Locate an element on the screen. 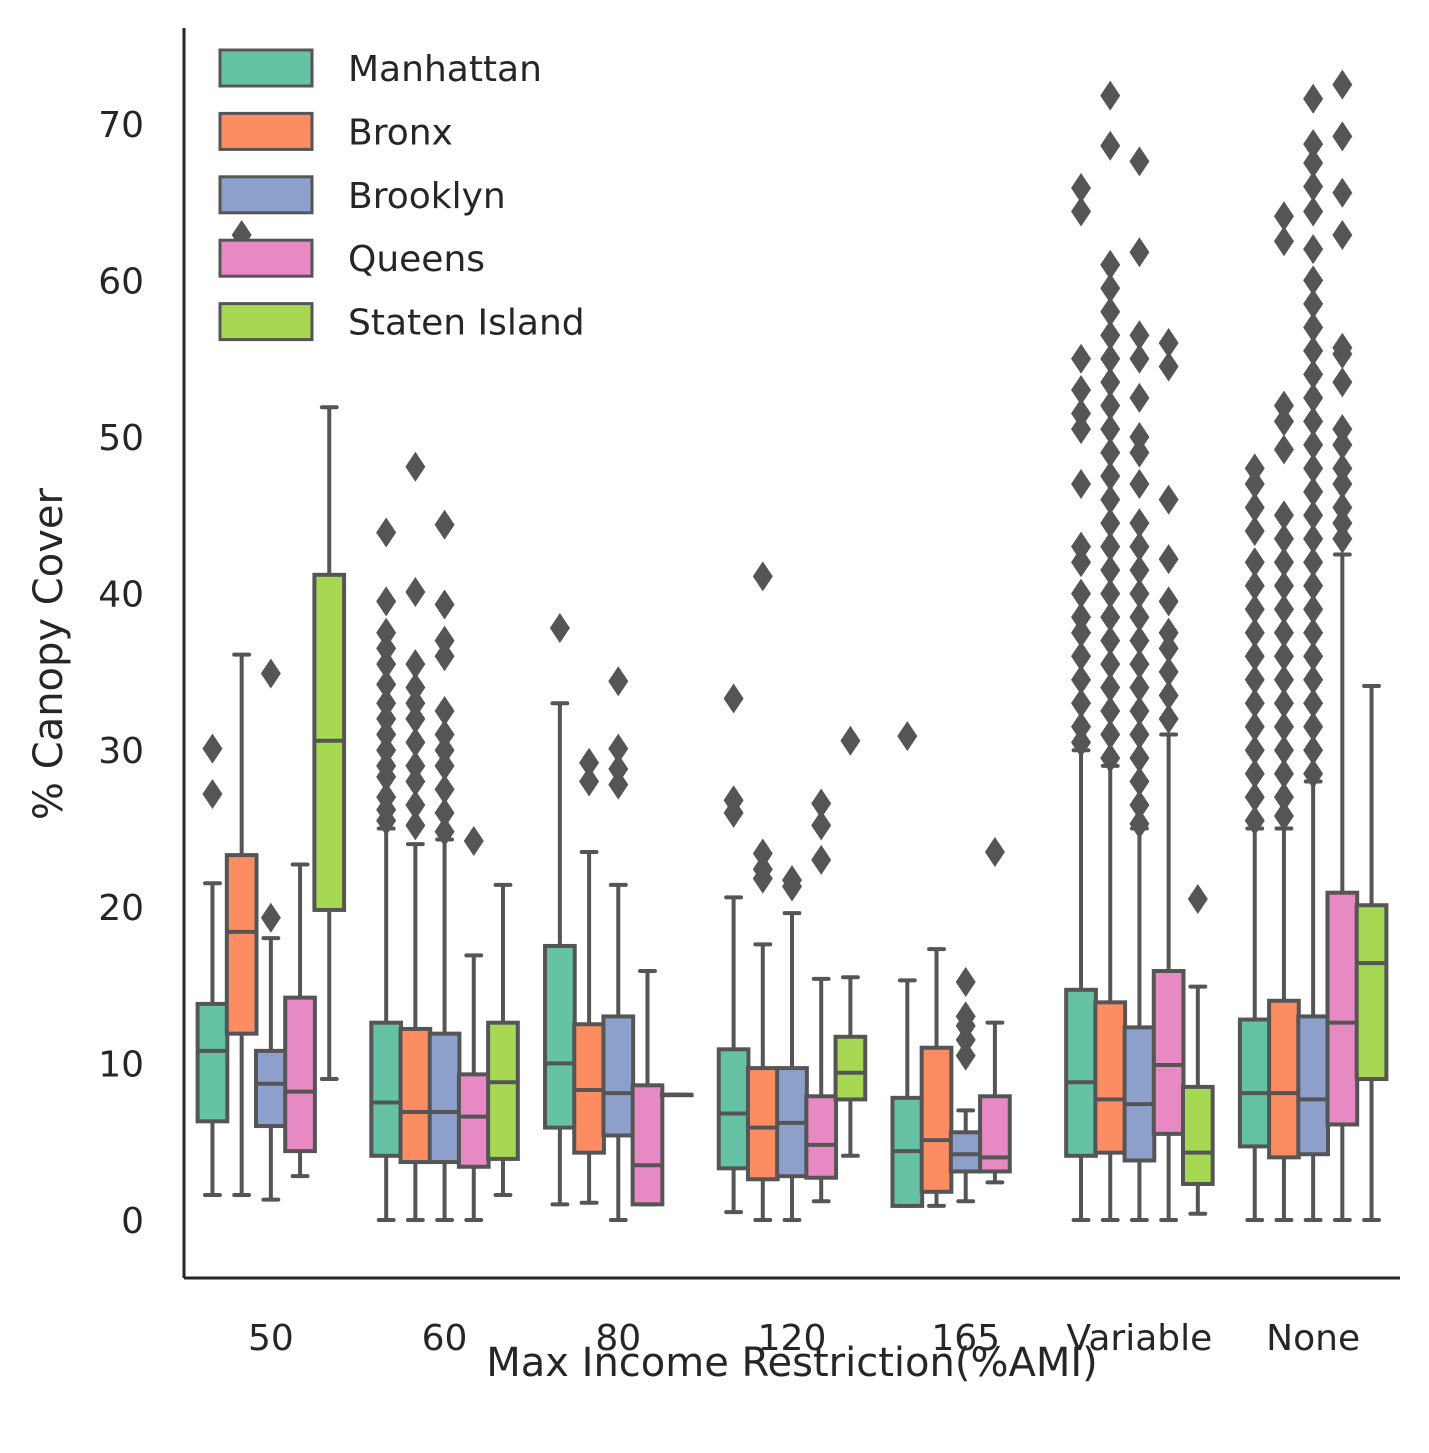 This screenshot has height=1453, width=1429. x-tick-labels: 50 60 80 120 165 Variable None is located at coordinates (804, 1338).